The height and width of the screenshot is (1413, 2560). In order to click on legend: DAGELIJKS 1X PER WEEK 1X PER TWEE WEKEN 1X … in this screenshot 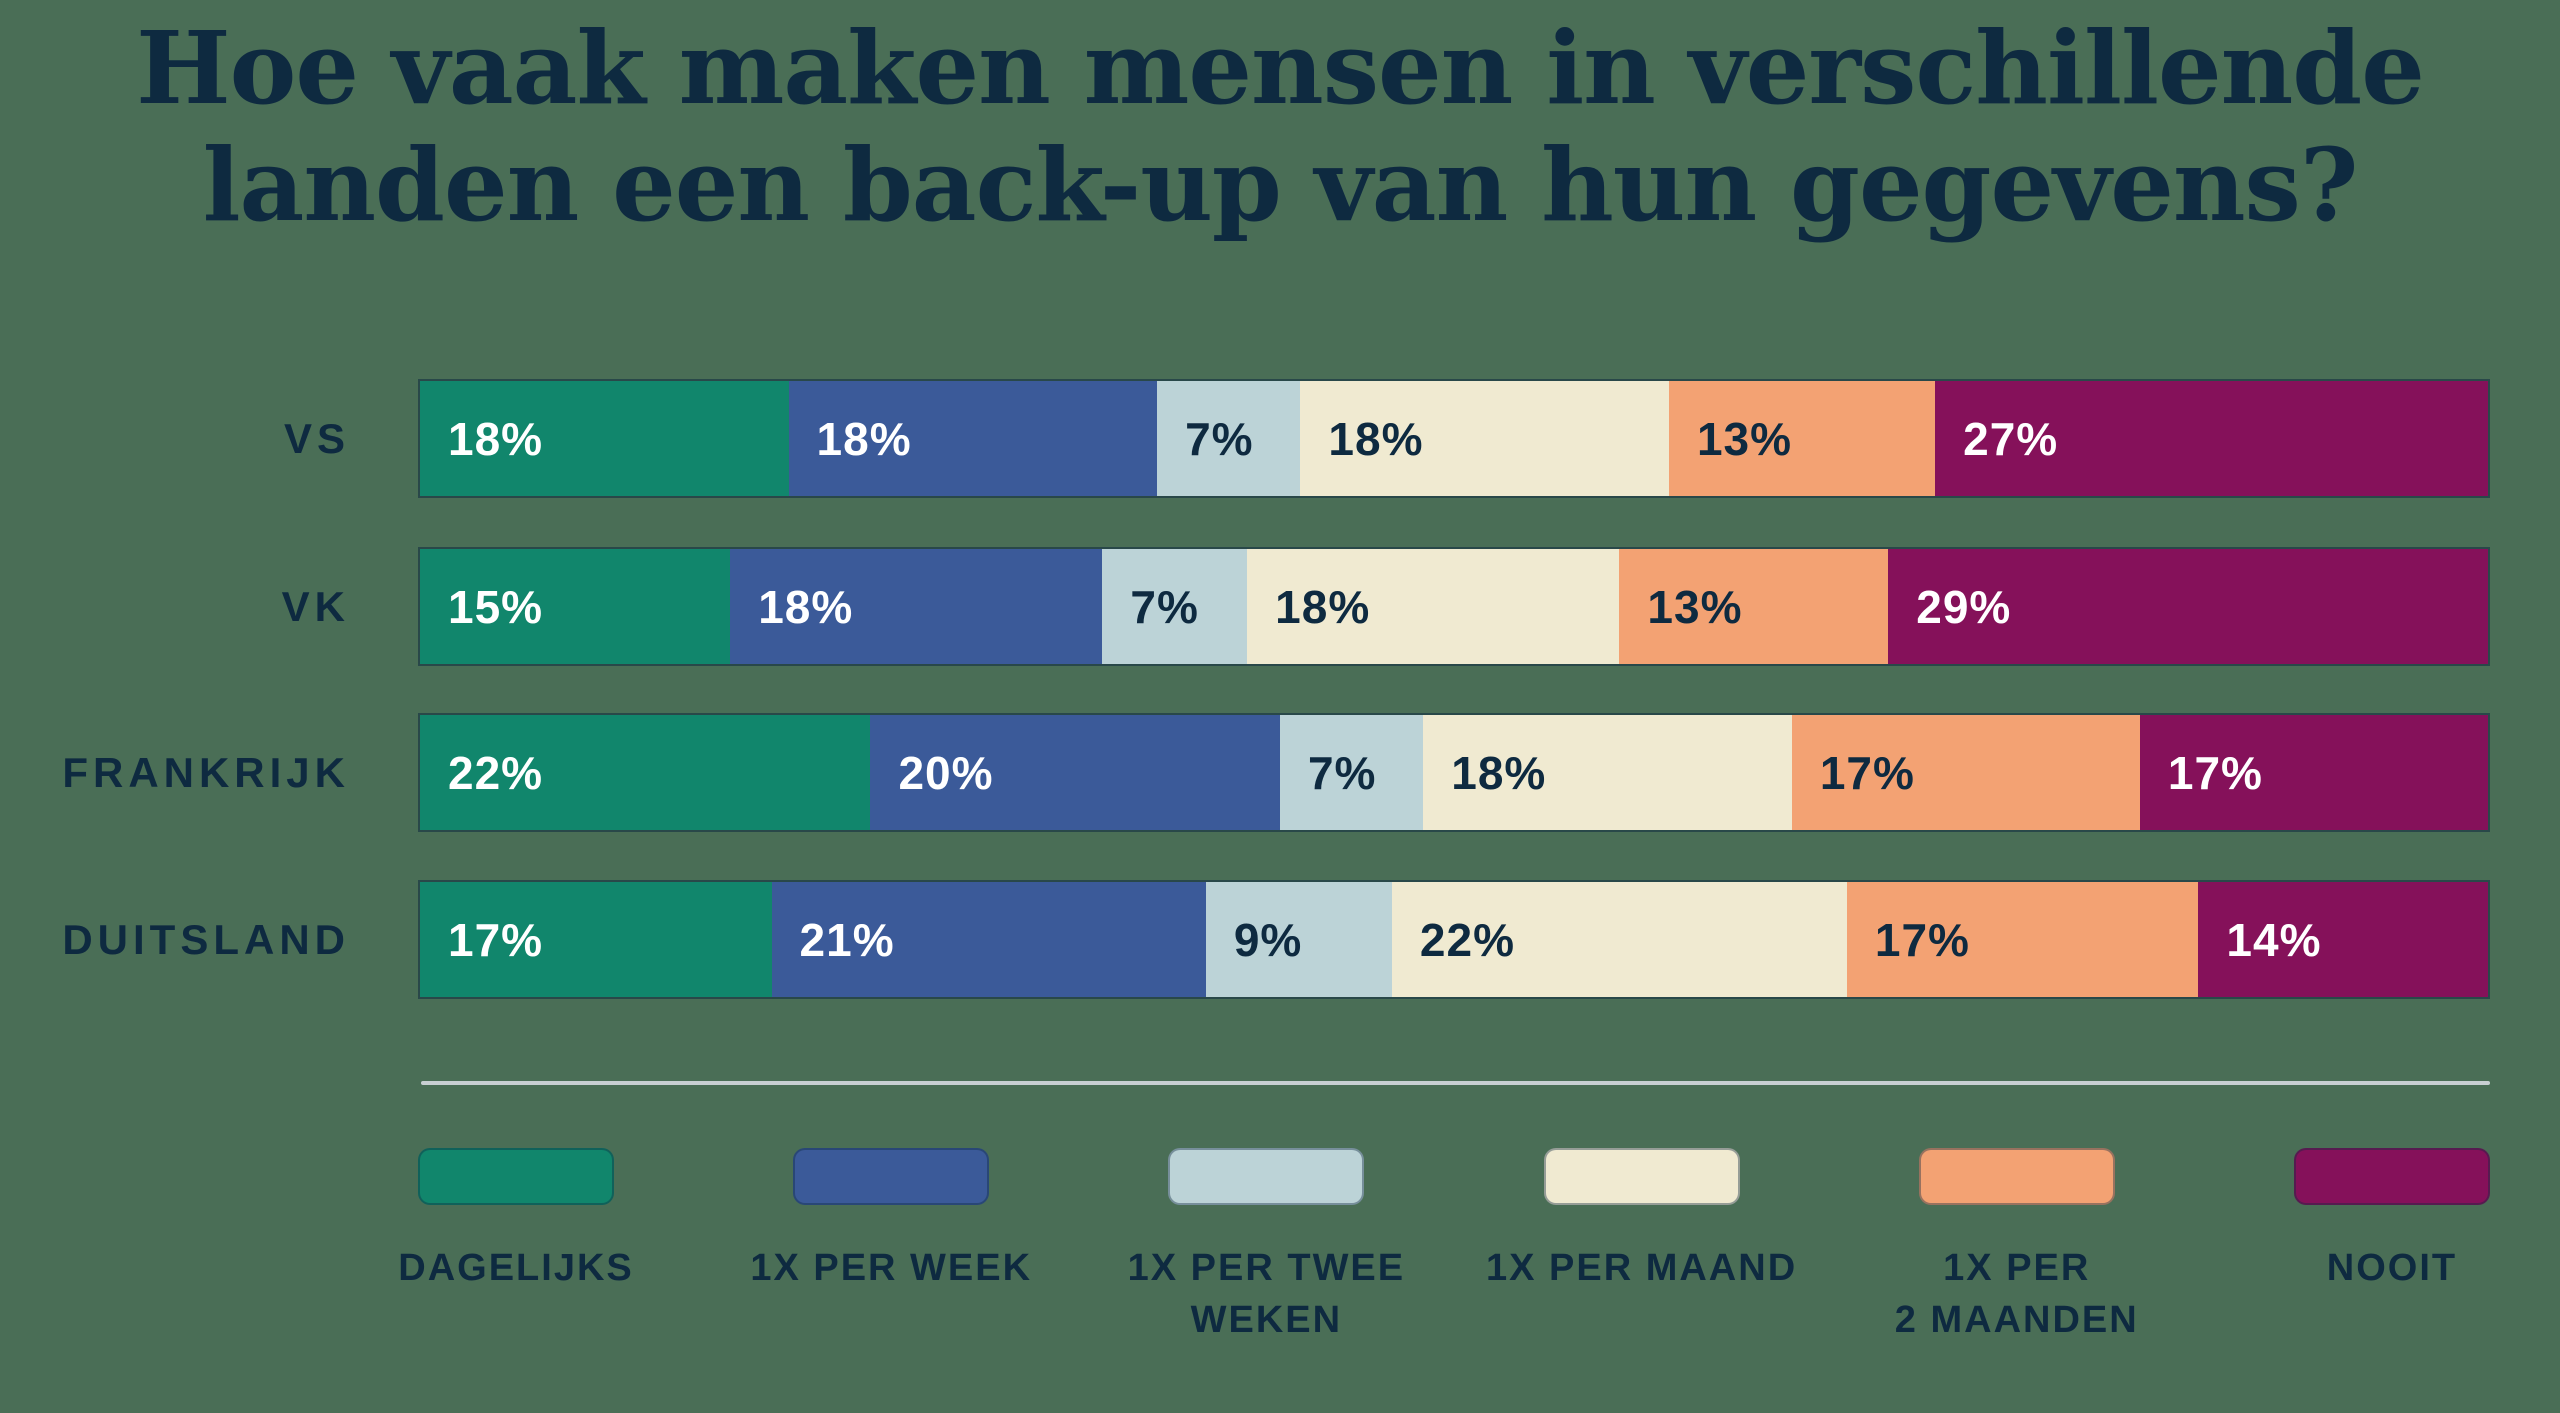, I will do `click(1444, 1244)`.